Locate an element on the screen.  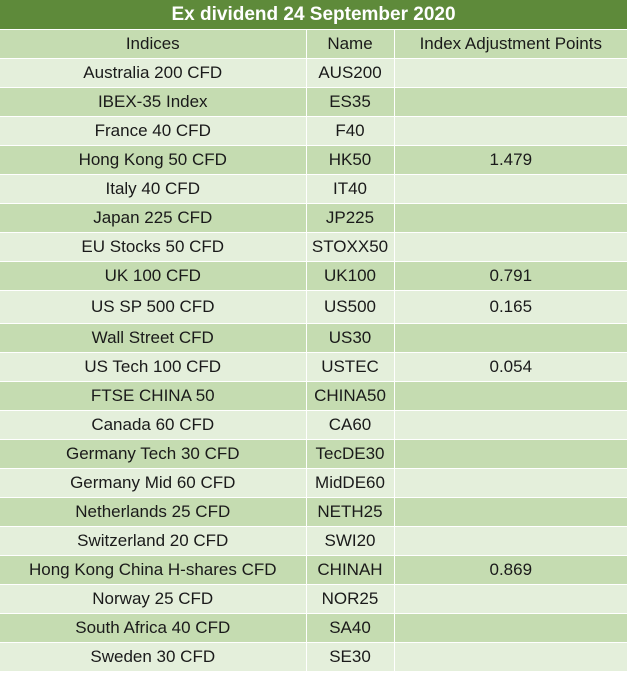
table-row: France 40 CFD F40 is located at coordinates (313, 131).